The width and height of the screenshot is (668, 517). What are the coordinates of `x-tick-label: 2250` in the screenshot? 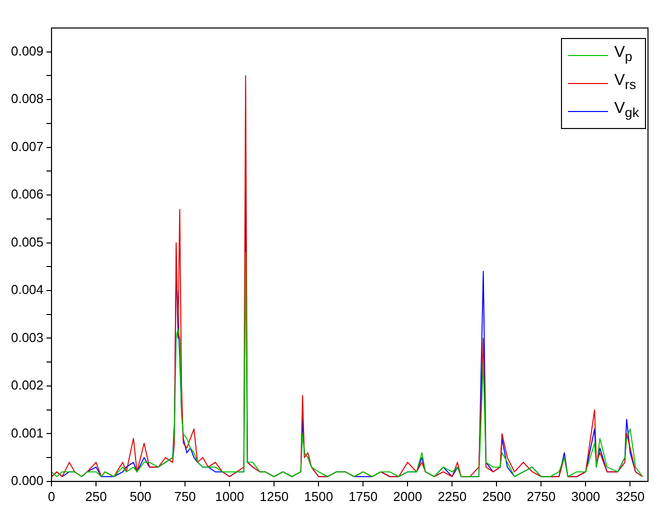 It's located at (452, 496).